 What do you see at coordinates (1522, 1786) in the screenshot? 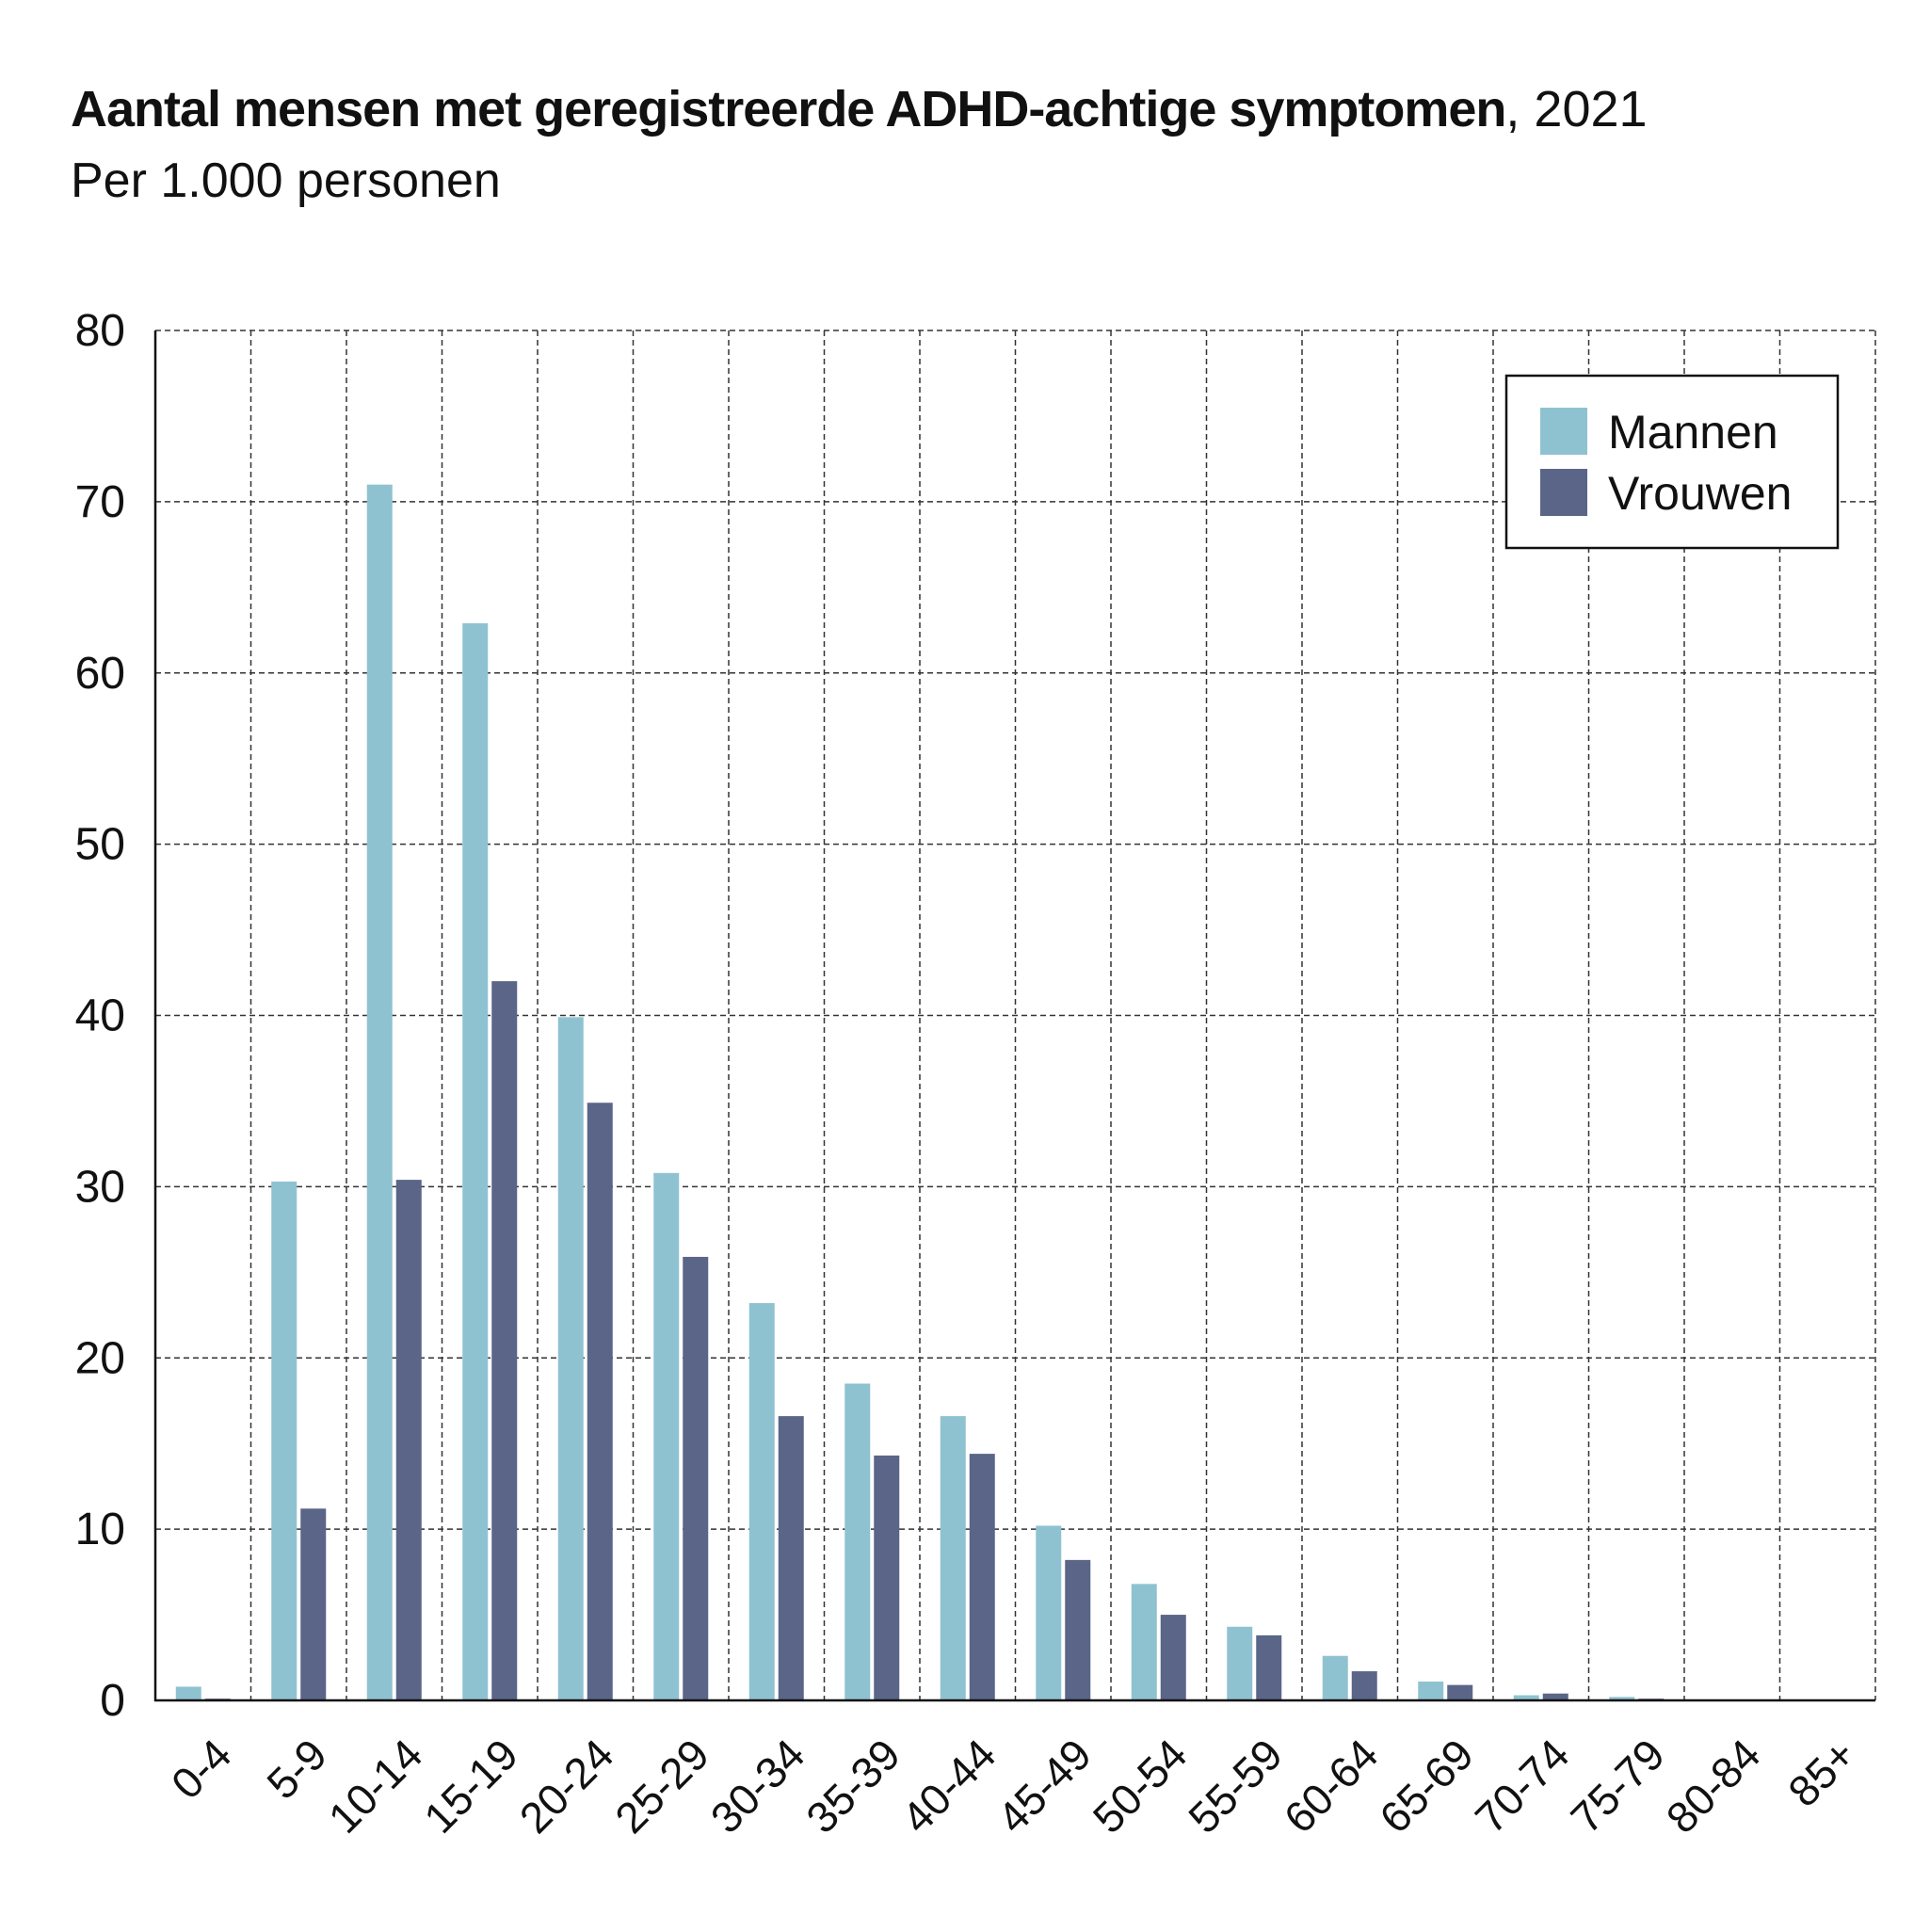
I see `x-tick-label-70-74: 70-74` at bounding box center [1522, 1786].